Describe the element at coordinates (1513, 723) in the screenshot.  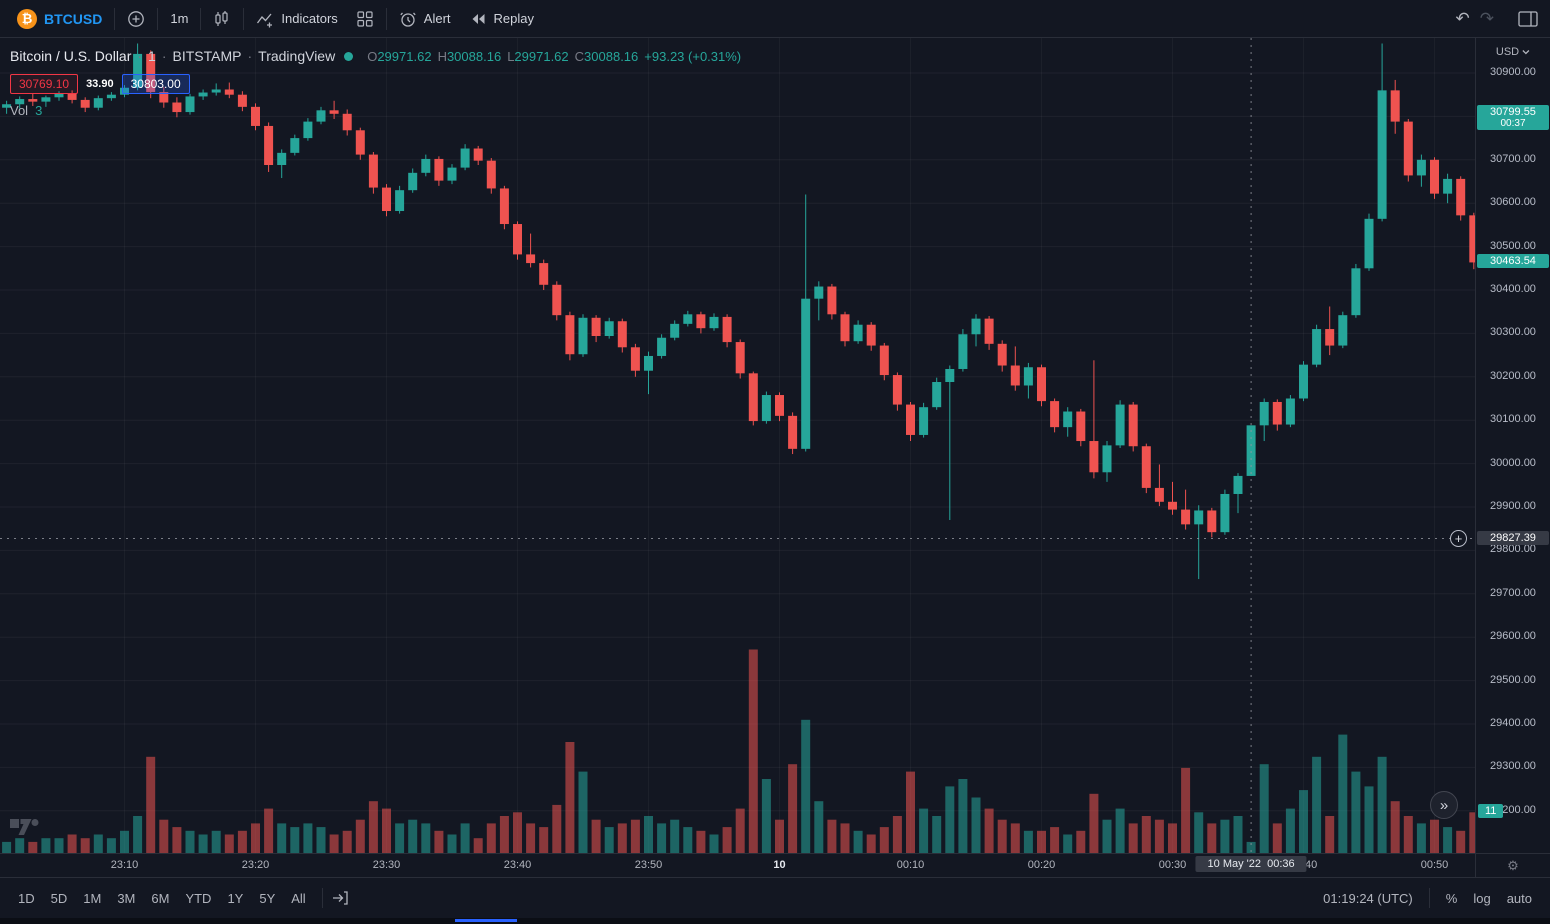
I see `price-axis-label: 29400.00` at that location.